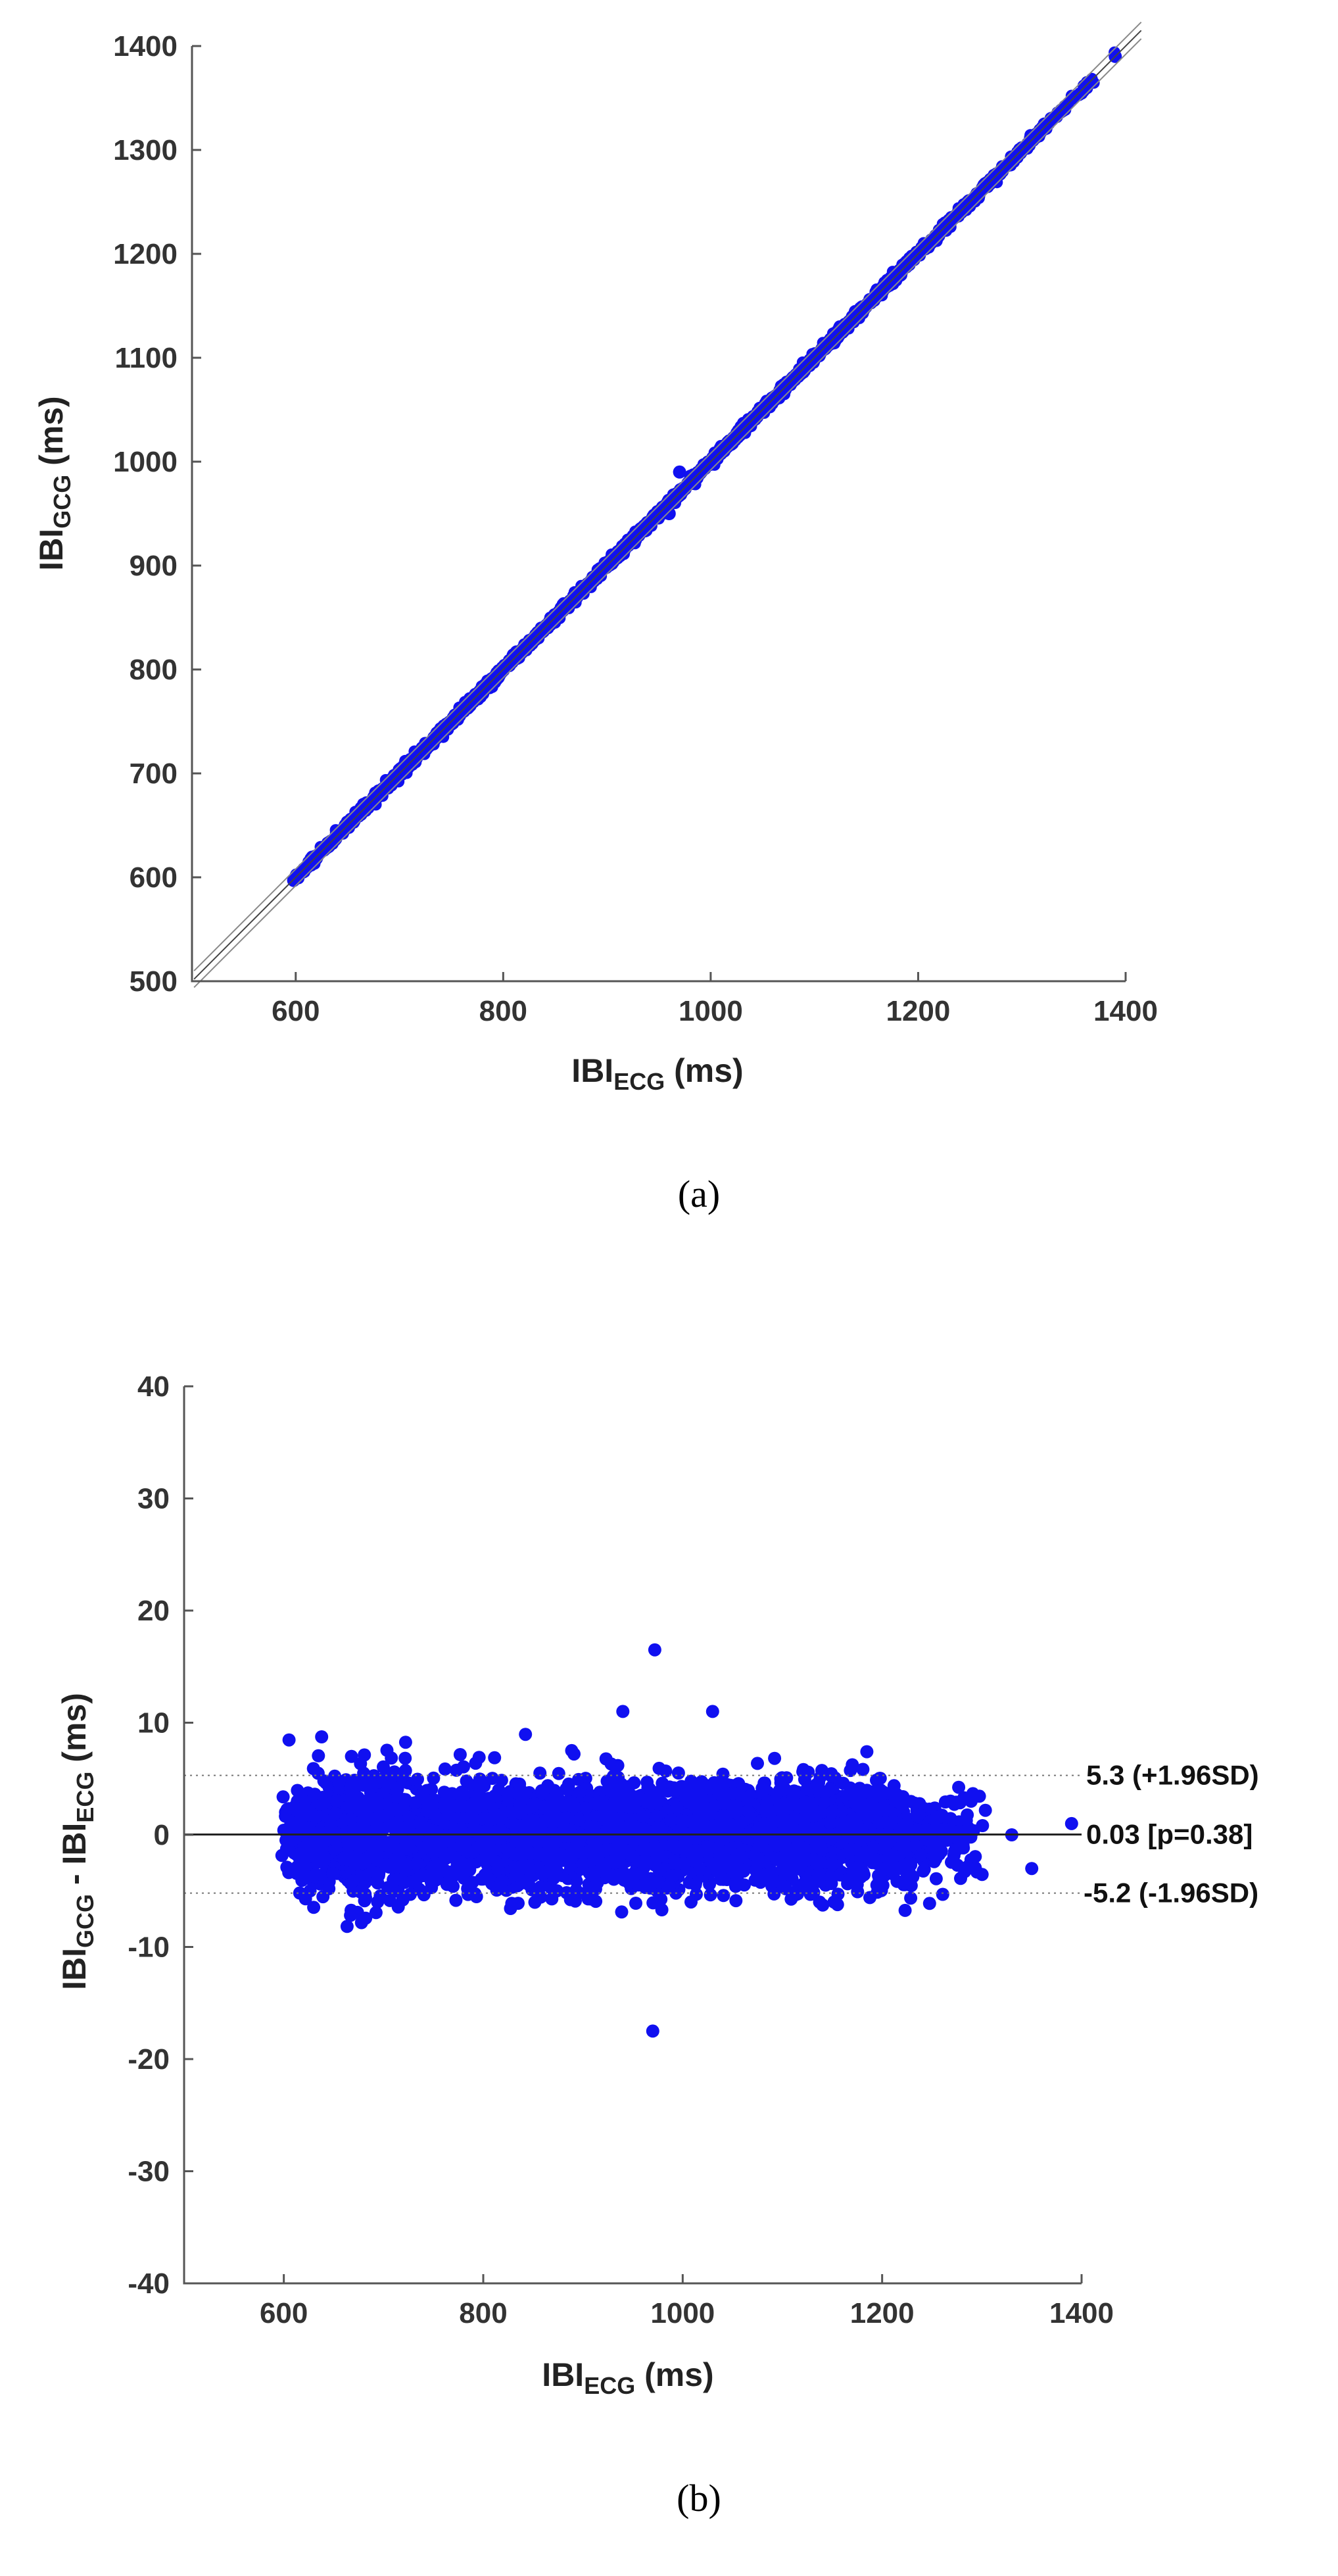 The image size is (1338, 2576). Describe the element at coordinates (154, 670) in the screenshot. I see `panel-a-y-tick-label: 800` at that location.